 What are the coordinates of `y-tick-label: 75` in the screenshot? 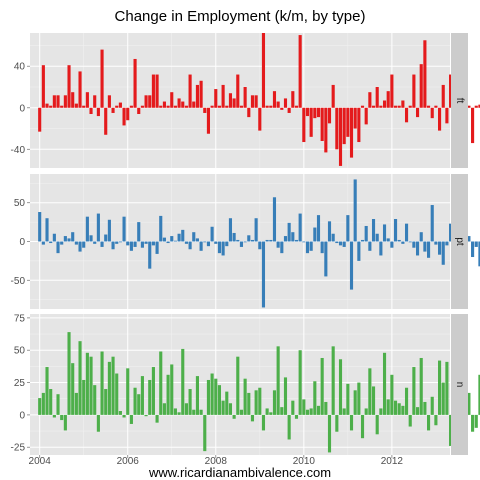 It's located at (20, 318).